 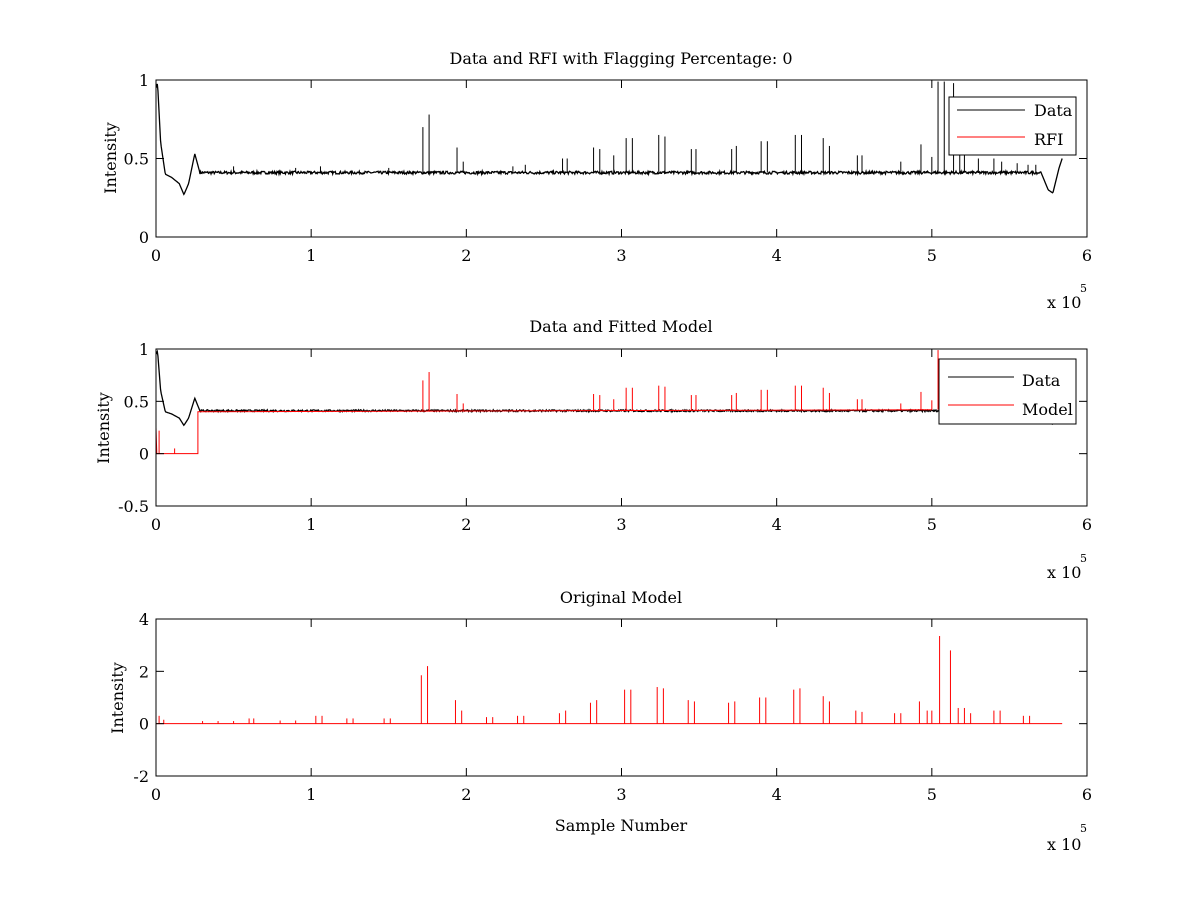 I want to click on panel-2-series-group, so click(x=609, y=402).